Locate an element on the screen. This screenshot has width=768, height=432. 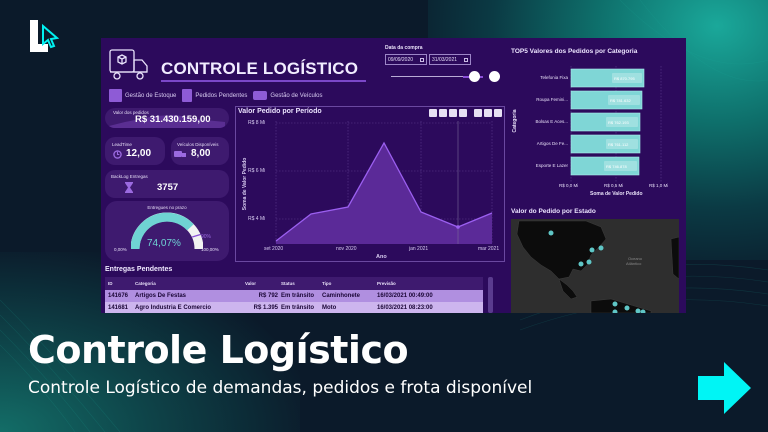
date-range-filter: Data da compra 09/09/2020 31/03/2021 is located at coordinates (442, 64).